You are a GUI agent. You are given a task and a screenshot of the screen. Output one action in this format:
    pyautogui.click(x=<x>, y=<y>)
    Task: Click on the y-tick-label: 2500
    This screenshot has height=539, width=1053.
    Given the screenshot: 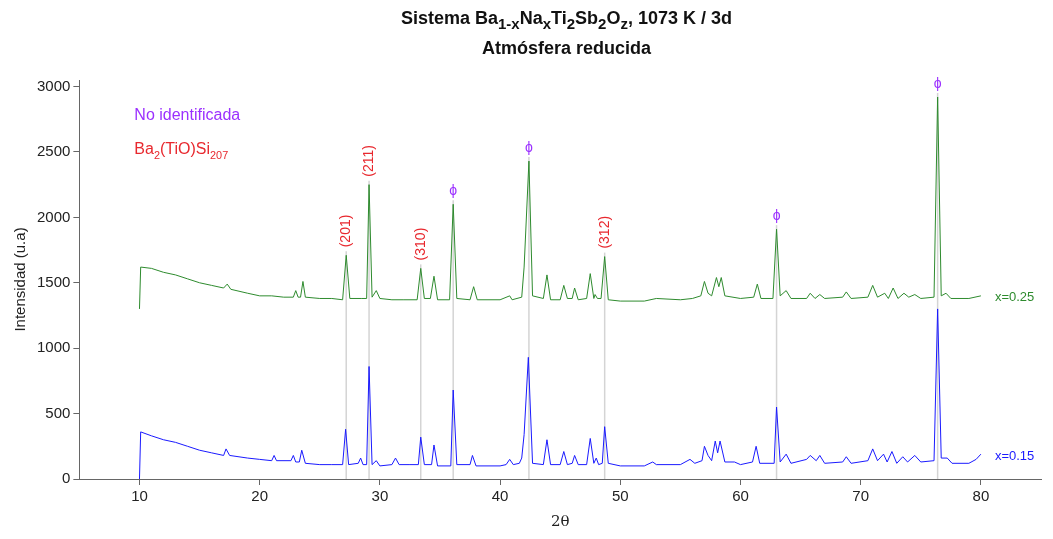 What is the action you would take?
    pyautogui.click(x=53, y=151)
    